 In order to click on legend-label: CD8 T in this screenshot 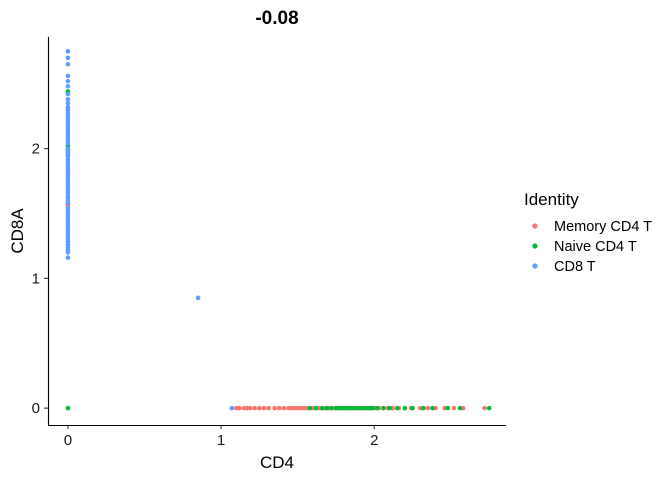, I will do `click(575, 267)`.